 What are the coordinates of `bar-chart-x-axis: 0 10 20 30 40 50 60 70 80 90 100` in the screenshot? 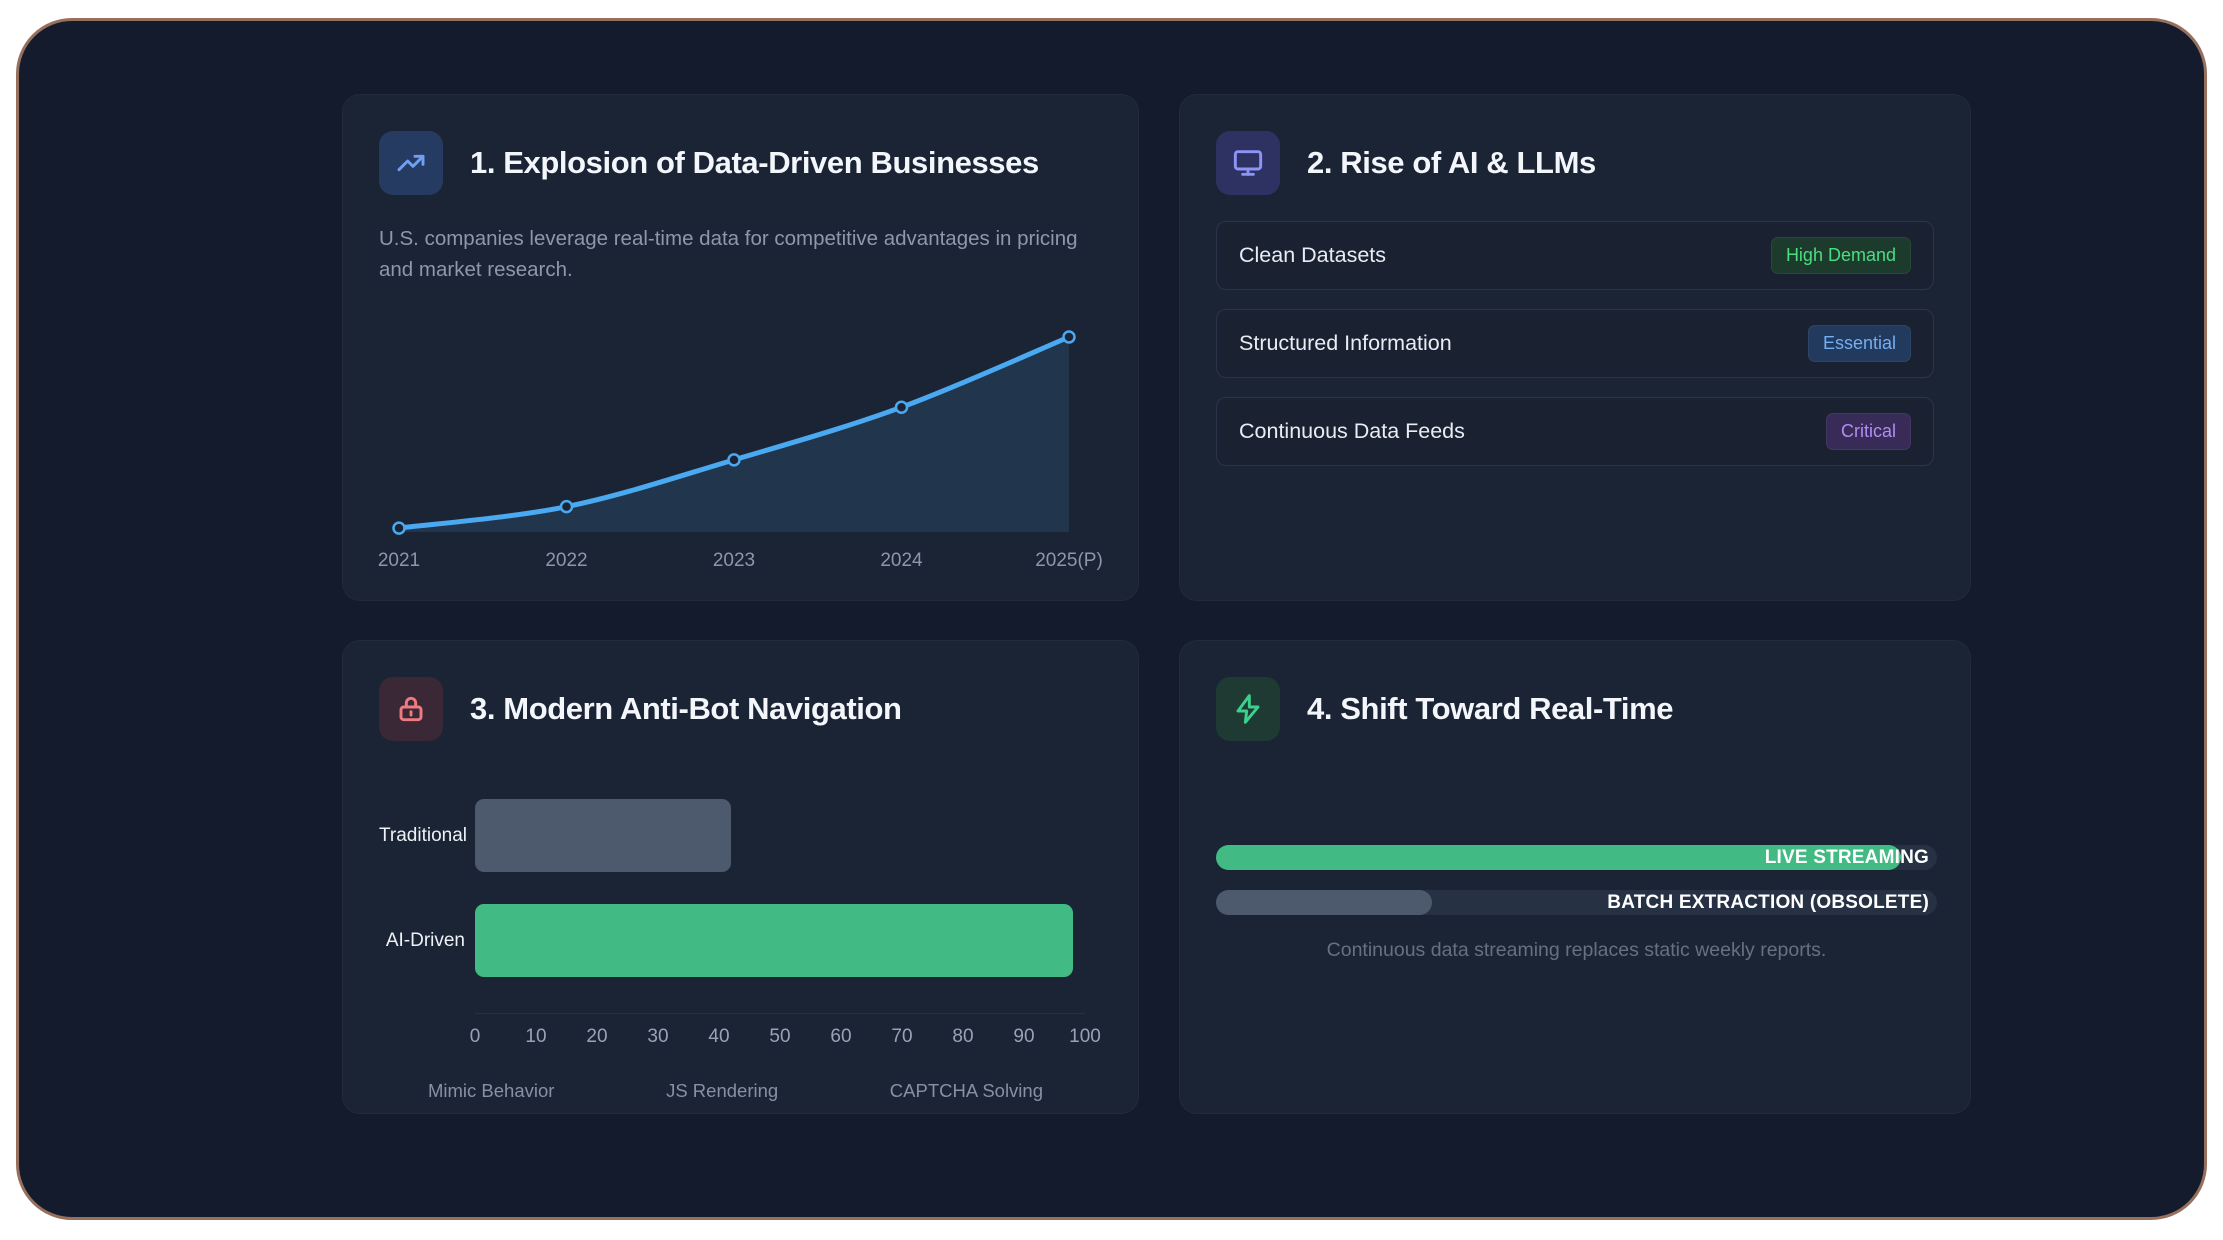 It's located at (785, 1031).